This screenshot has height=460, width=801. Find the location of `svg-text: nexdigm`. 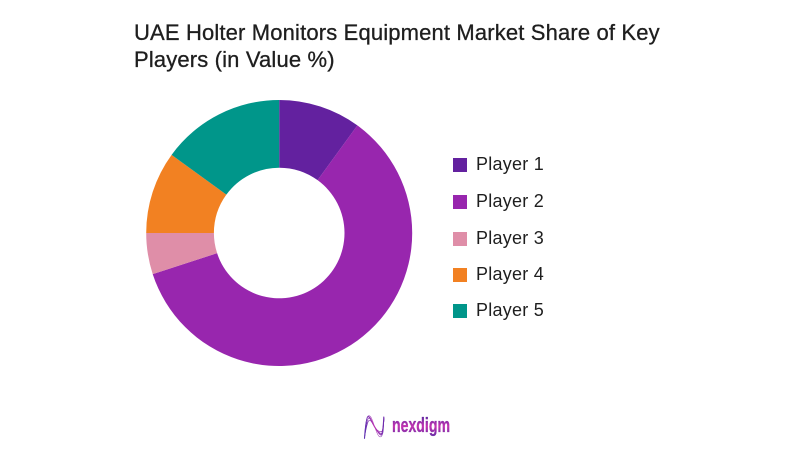

svg-text: nexdigm is located at coordinates (421, 426).